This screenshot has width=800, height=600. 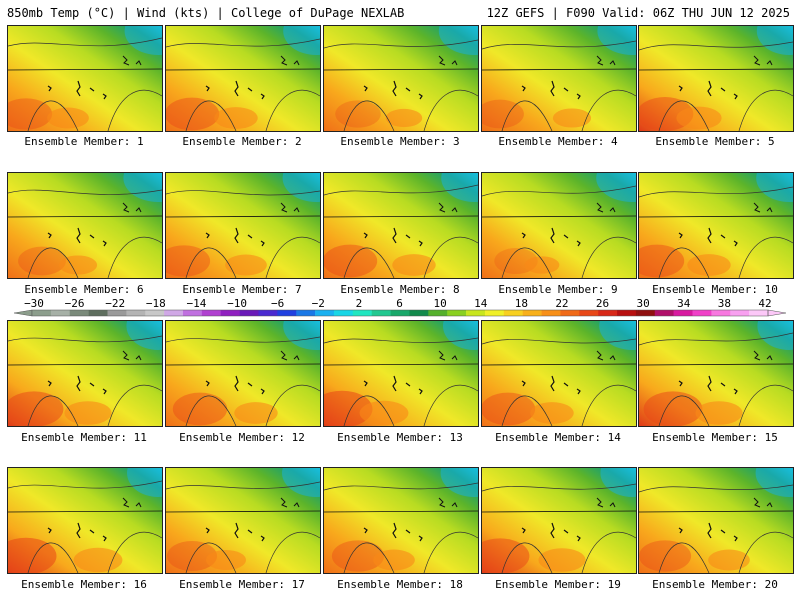 I want to click on colorbar-tick: 14, so click(x=481, y=303).